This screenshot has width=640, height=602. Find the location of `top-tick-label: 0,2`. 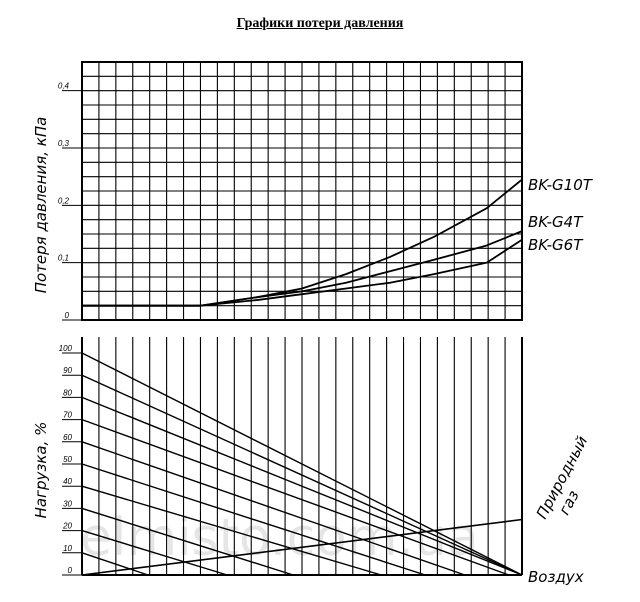

top-tick-label: 0,2 is located at coordinates (64, 200).